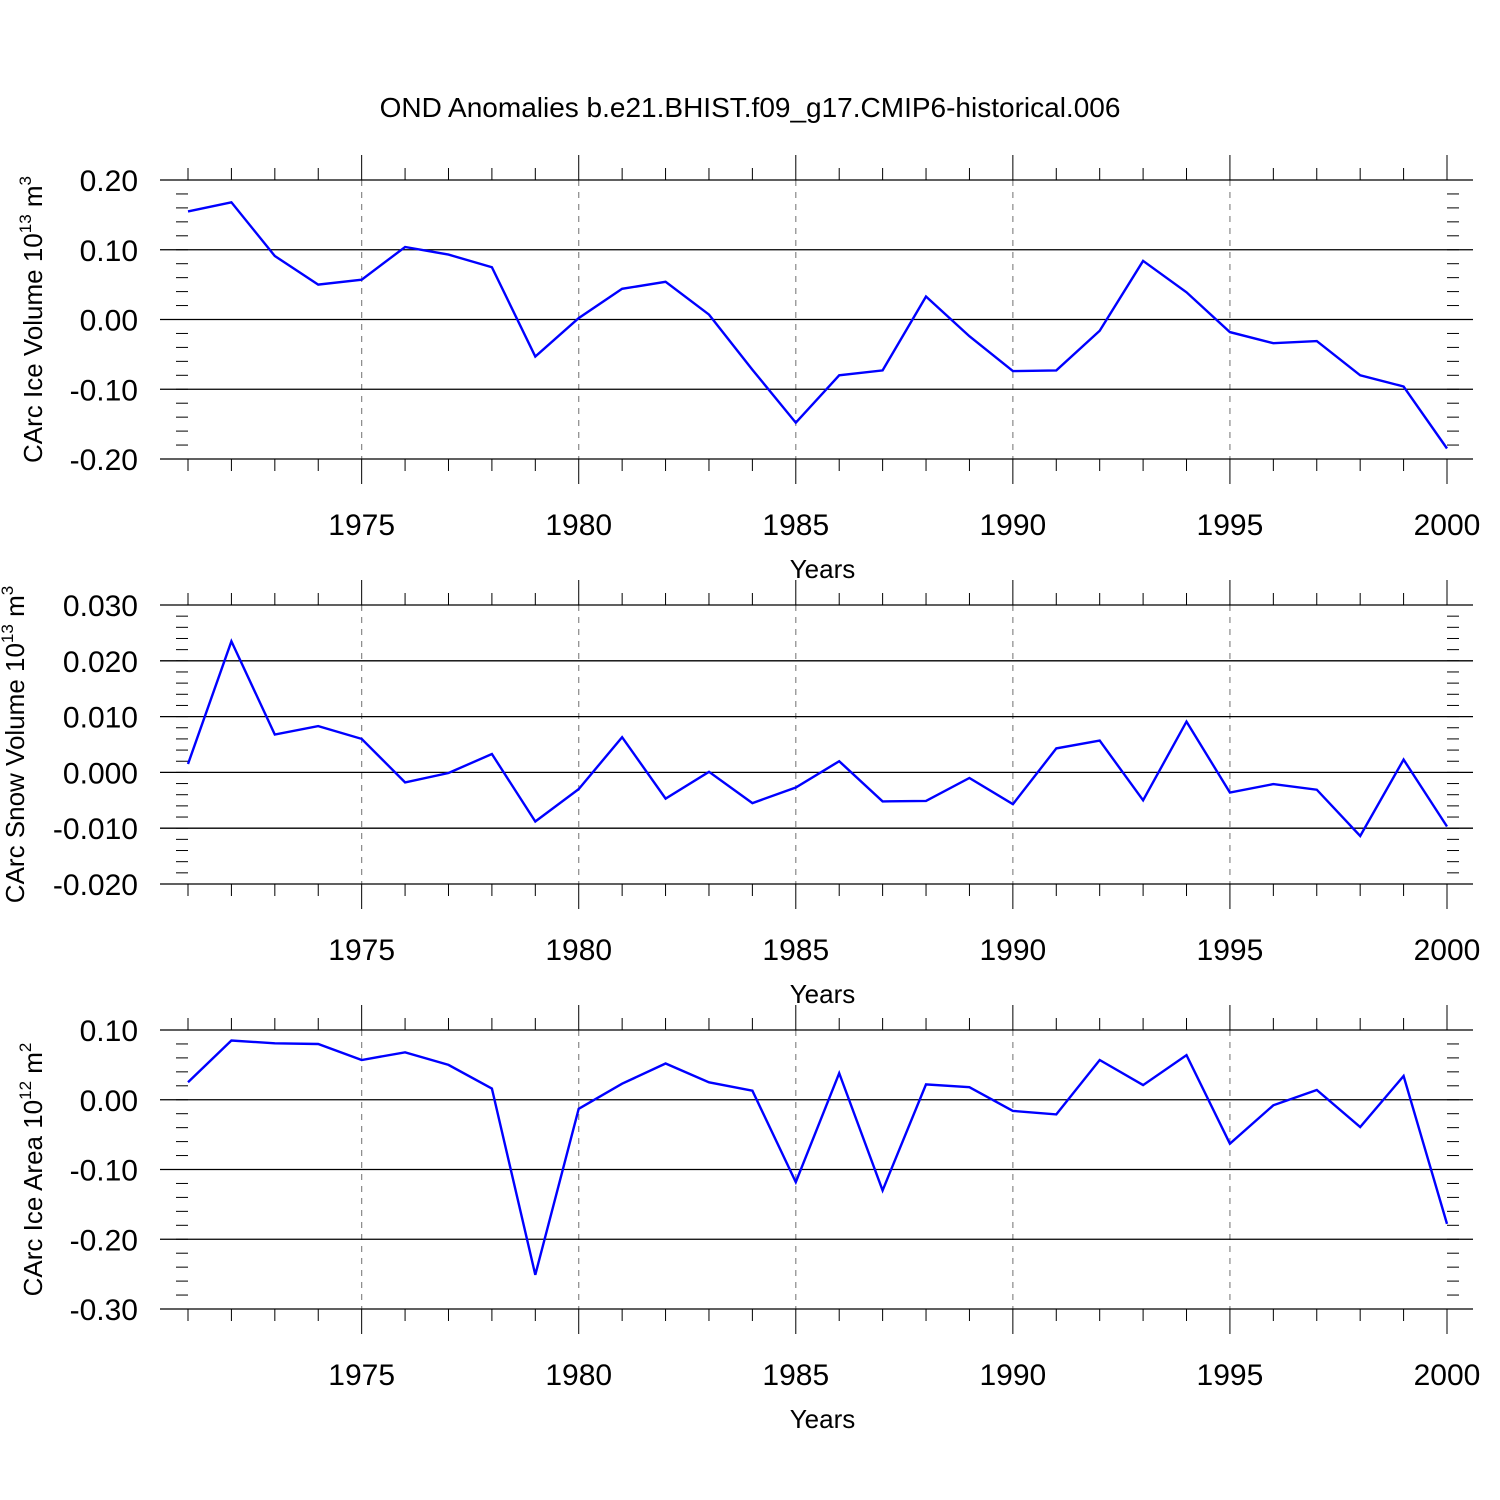 The height and width of the screenshot is (1500, 1500). What do you see at coordinates (100, 718) in the screenshot?
I see `y-tick-label: 0.010` at bounding box center [100, 718].